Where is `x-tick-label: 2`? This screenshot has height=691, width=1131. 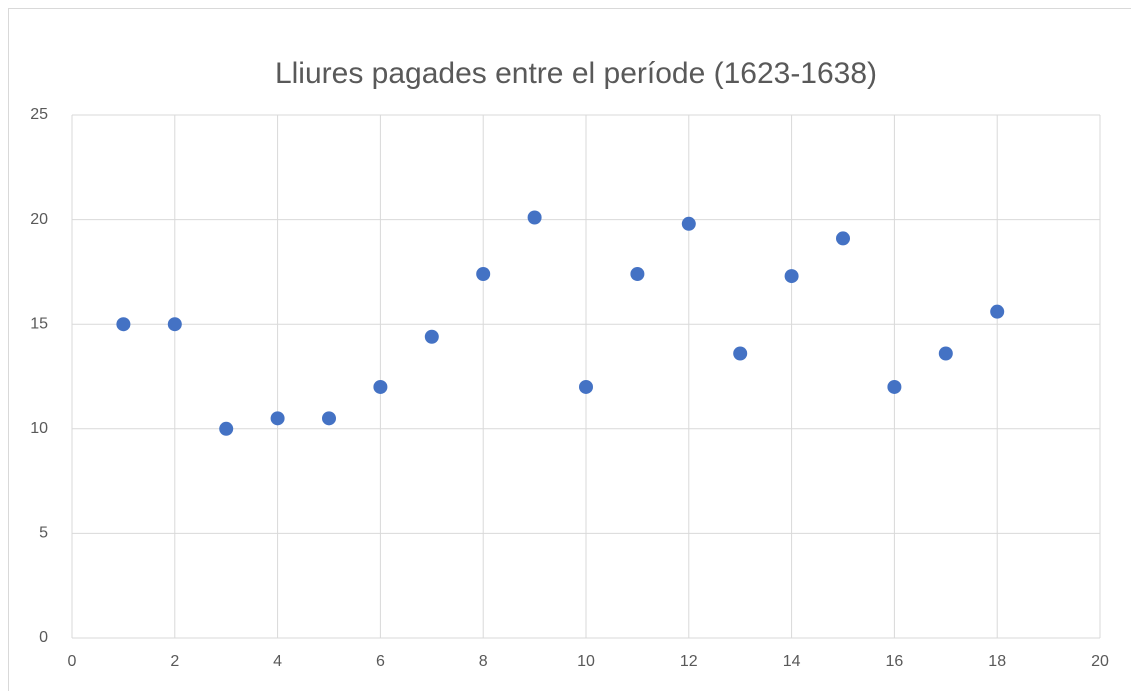
x-tick-label: 2 is located at coordinates (174, 661).